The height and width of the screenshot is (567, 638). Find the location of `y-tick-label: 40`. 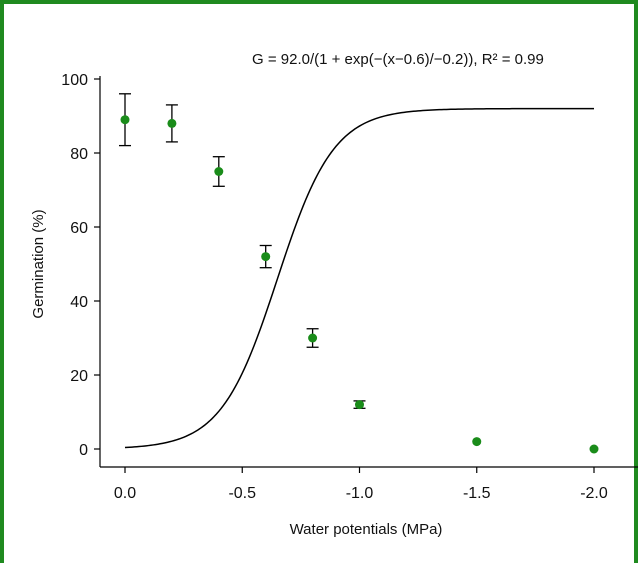

y-tick-label: 40 is located at coordinates (79, 302).